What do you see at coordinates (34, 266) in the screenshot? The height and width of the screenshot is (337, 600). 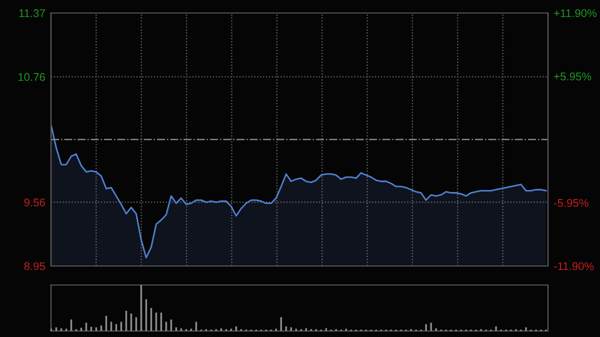 I see `y-tick-label: 8.95` at bounding box center [34, 266].